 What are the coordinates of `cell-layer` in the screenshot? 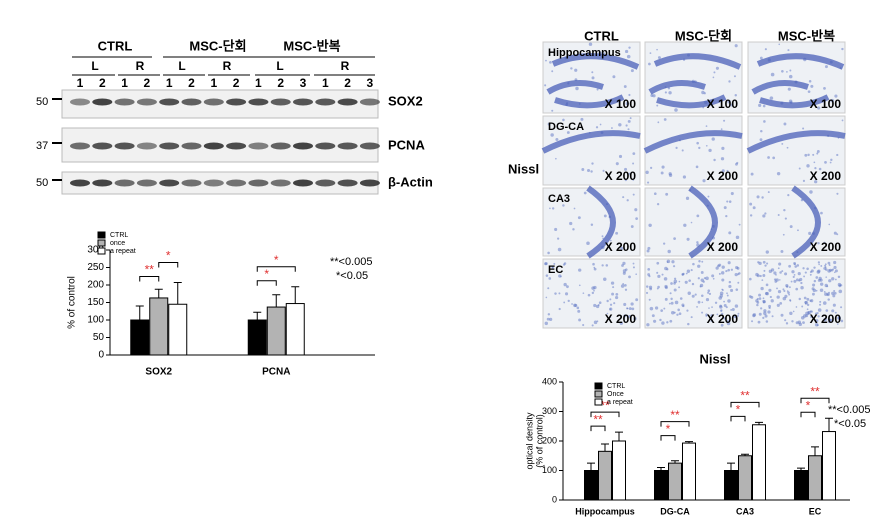 It's located at (806, 222).